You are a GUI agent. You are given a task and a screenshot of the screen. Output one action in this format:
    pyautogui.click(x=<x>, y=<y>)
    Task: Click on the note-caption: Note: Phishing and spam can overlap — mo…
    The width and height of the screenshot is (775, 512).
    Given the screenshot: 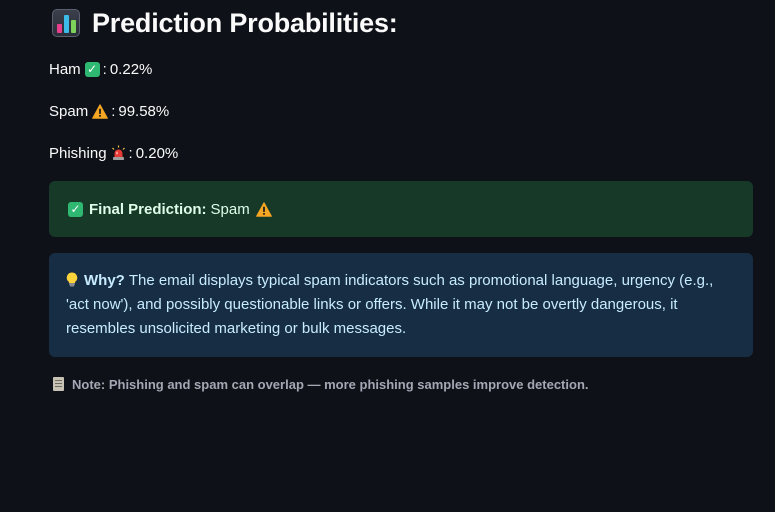 What is the action you would take?
    pyautogui.click(x=321, y=384)
    